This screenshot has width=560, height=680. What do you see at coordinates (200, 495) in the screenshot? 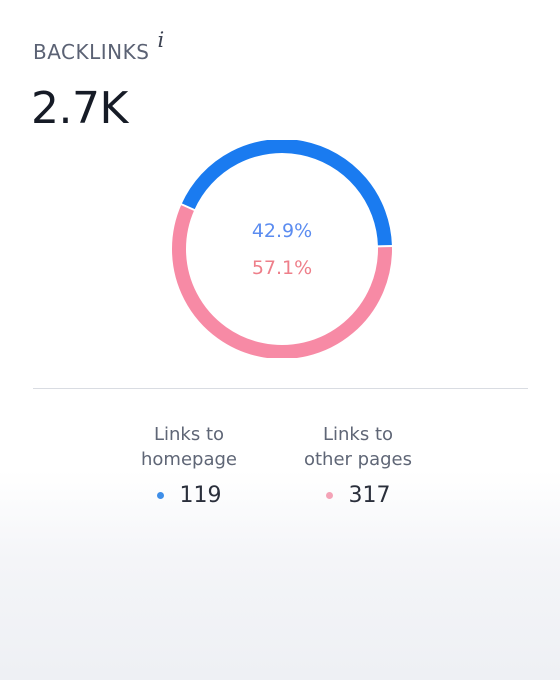
I see `legend-homepage-value: 119` at bounding box center [200, 495].